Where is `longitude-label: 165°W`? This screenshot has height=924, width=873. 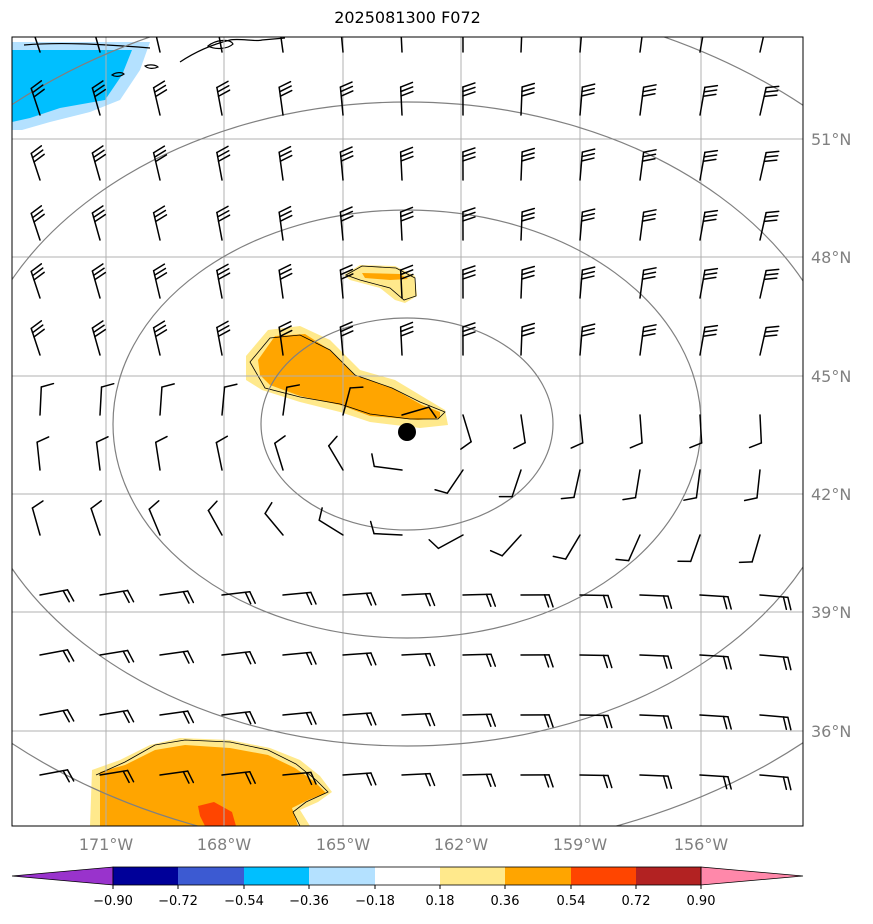 longitude-label: 165°W is located at coordinates (343, 844).